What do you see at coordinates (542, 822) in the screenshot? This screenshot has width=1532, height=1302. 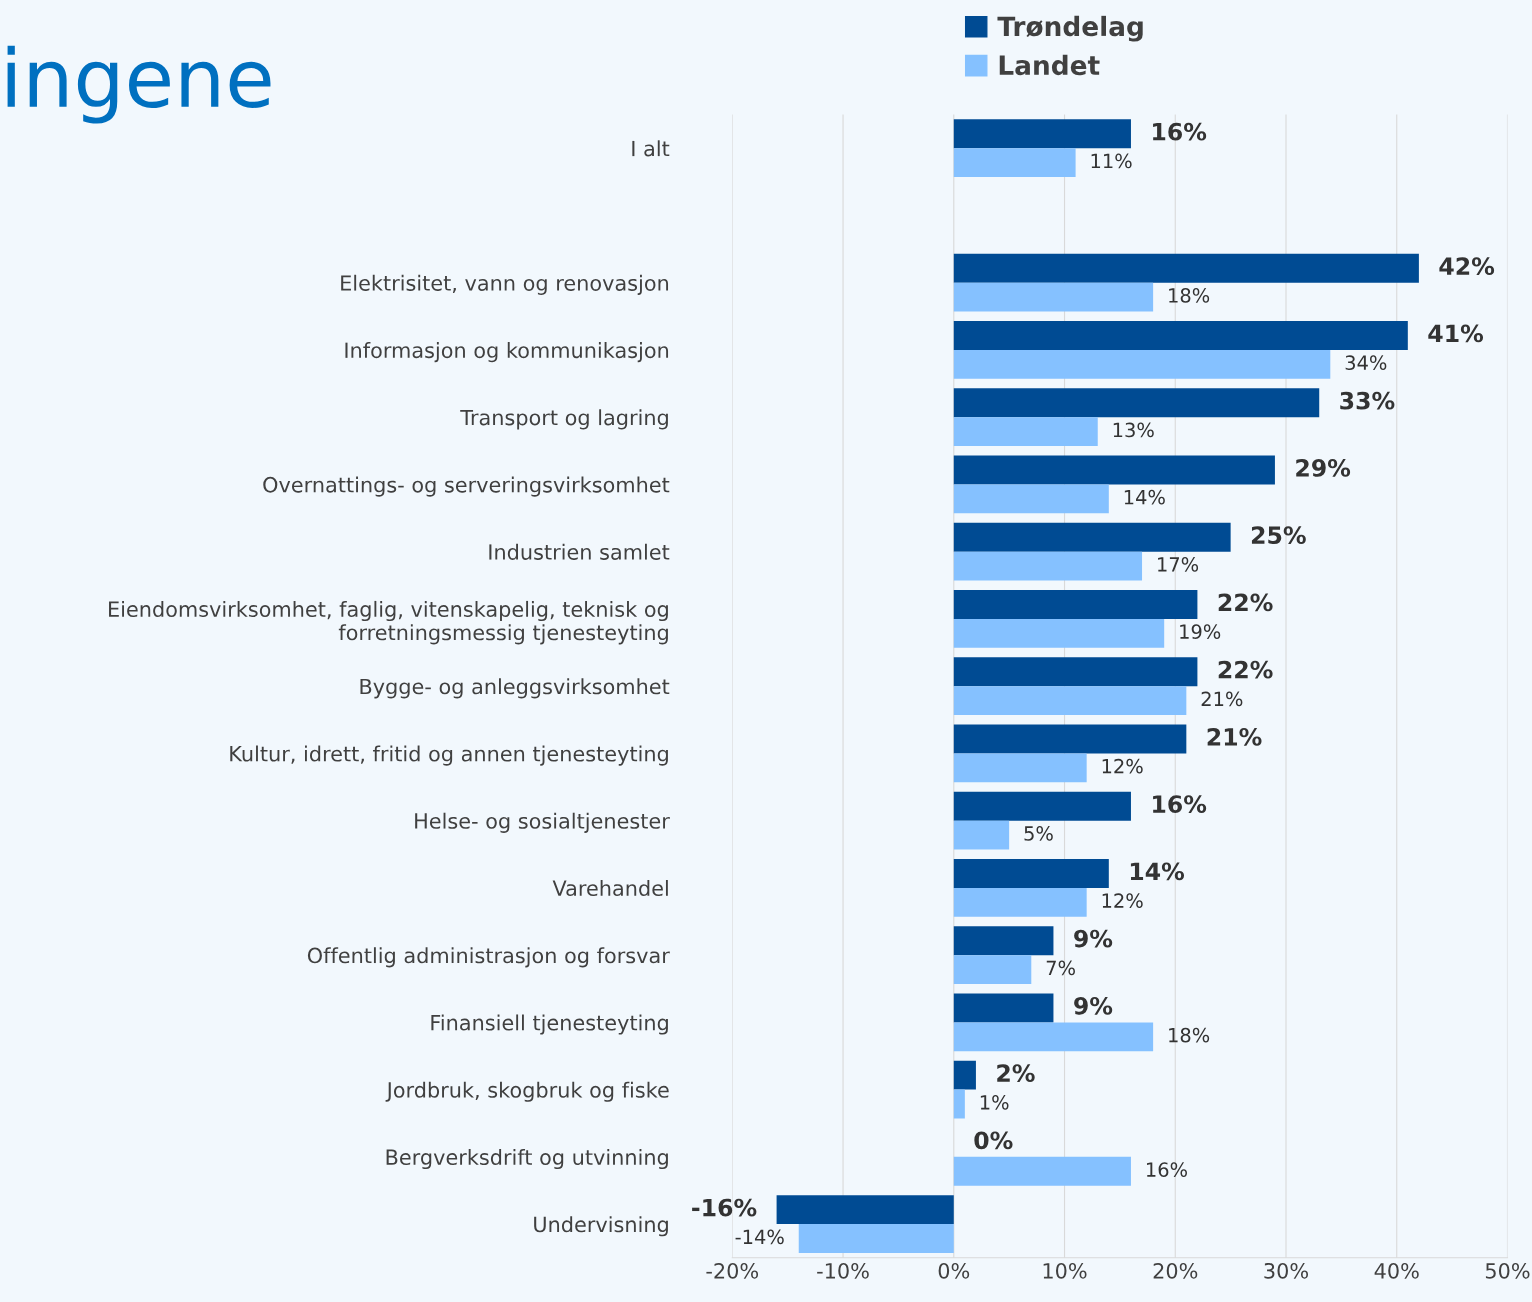 I see `y-tick-label: Helse- og sosialtjenester` at bounding box center [542, 822].